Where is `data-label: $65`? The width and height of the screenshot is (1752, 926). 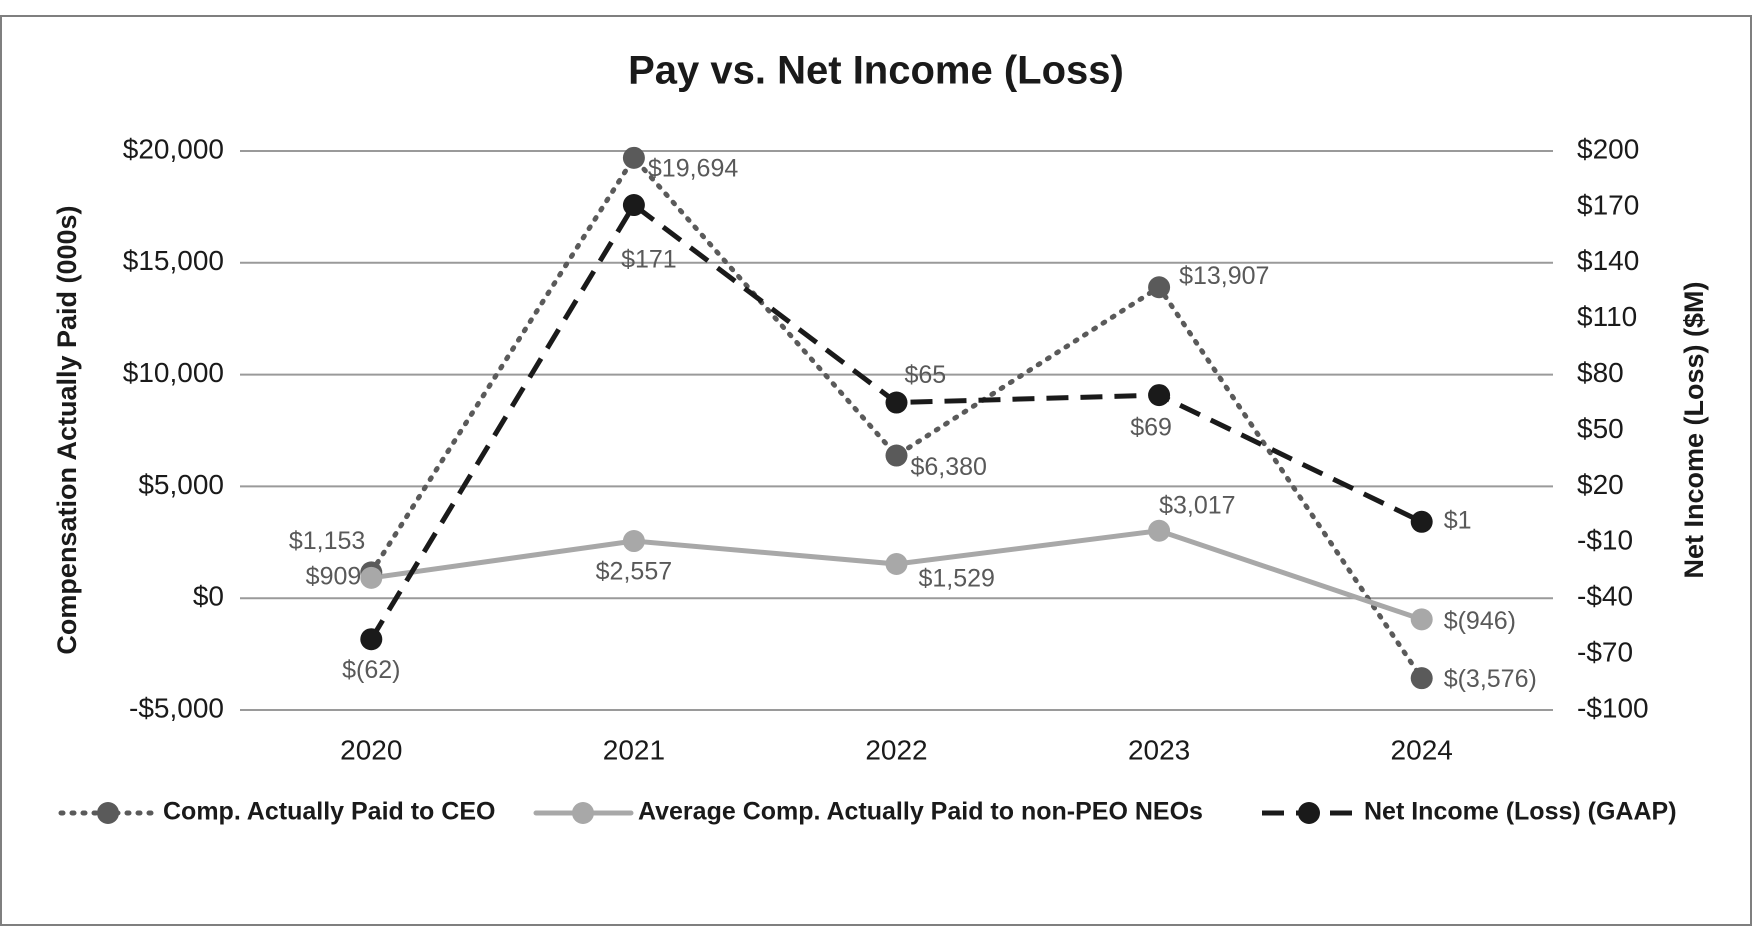 data-label: $65 is located at coordinates (926, 375).